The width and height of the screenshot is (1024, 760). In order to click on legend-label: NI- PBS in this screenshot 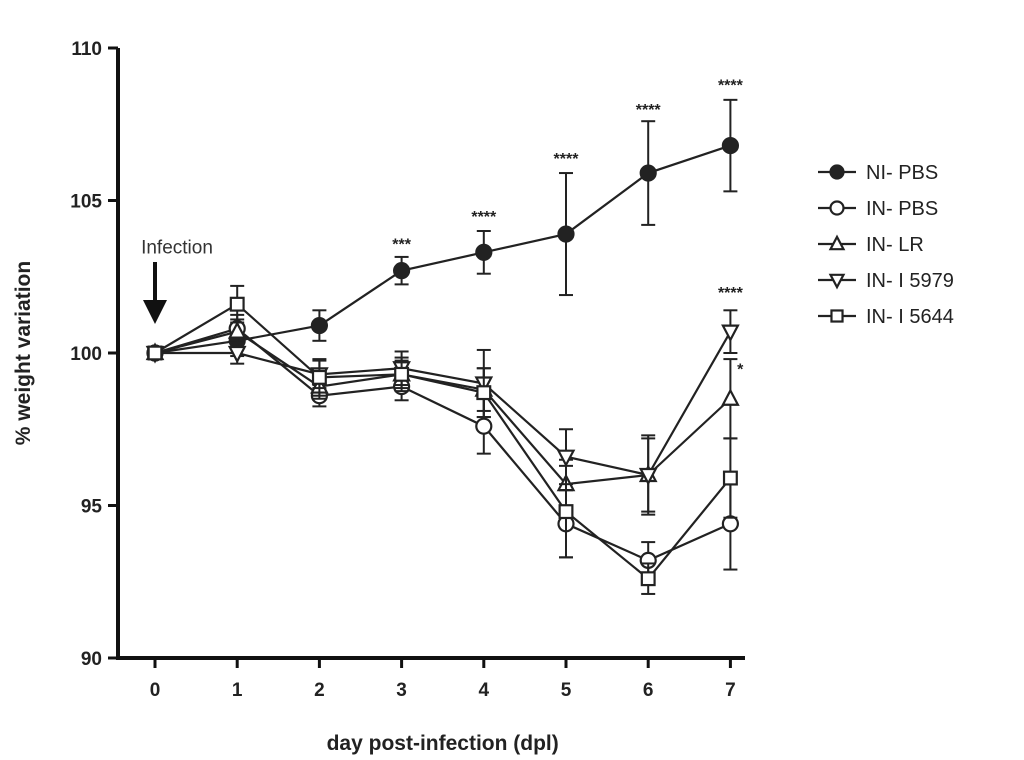, I will do `click(902, 173)`.